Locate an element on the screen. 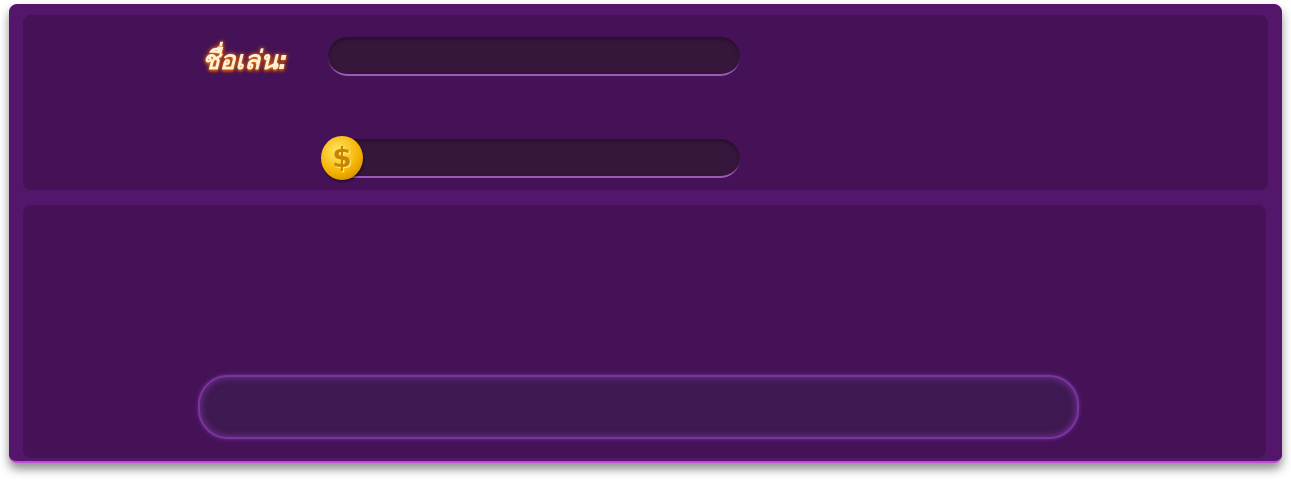 The image size is (1291, 482). nickname-label: ชื่อเล่น: is located at coordinates (245, 61).